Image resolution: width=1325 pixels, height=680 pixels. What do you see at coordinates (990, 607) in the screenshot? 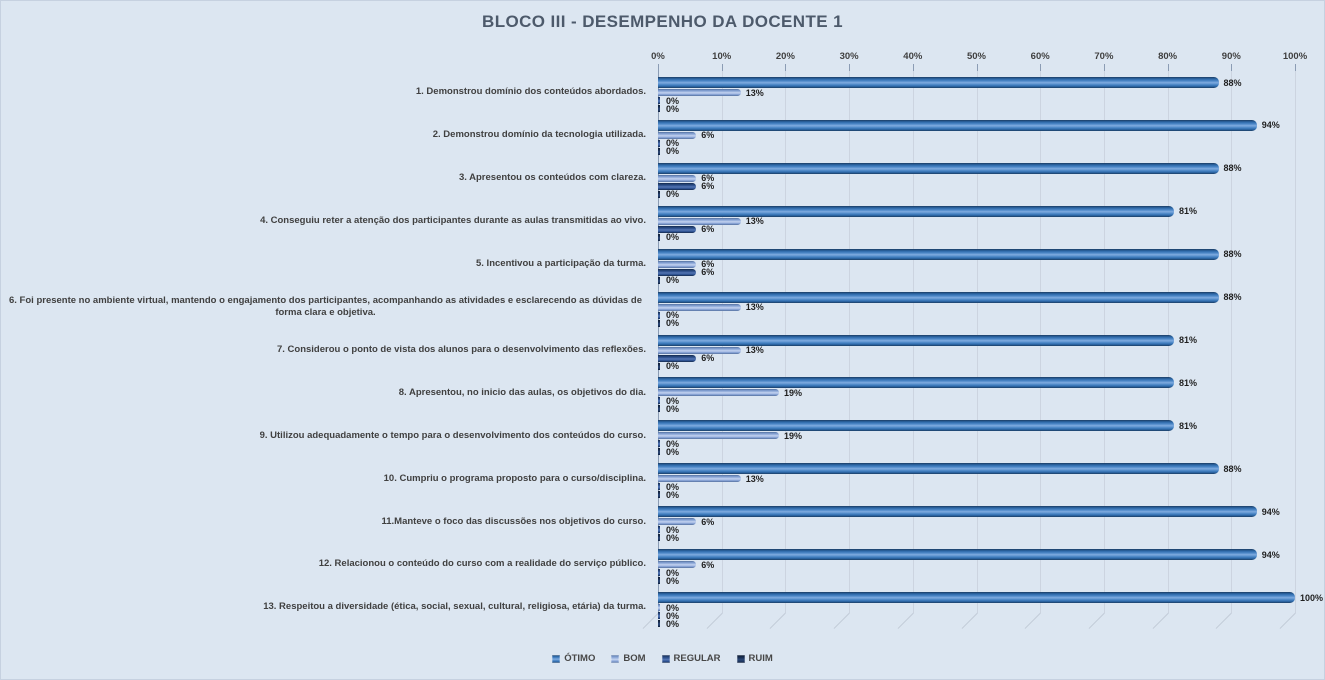
I see `bar-group: 100% 0% 0% 0%` at bounding box center [990, 607].